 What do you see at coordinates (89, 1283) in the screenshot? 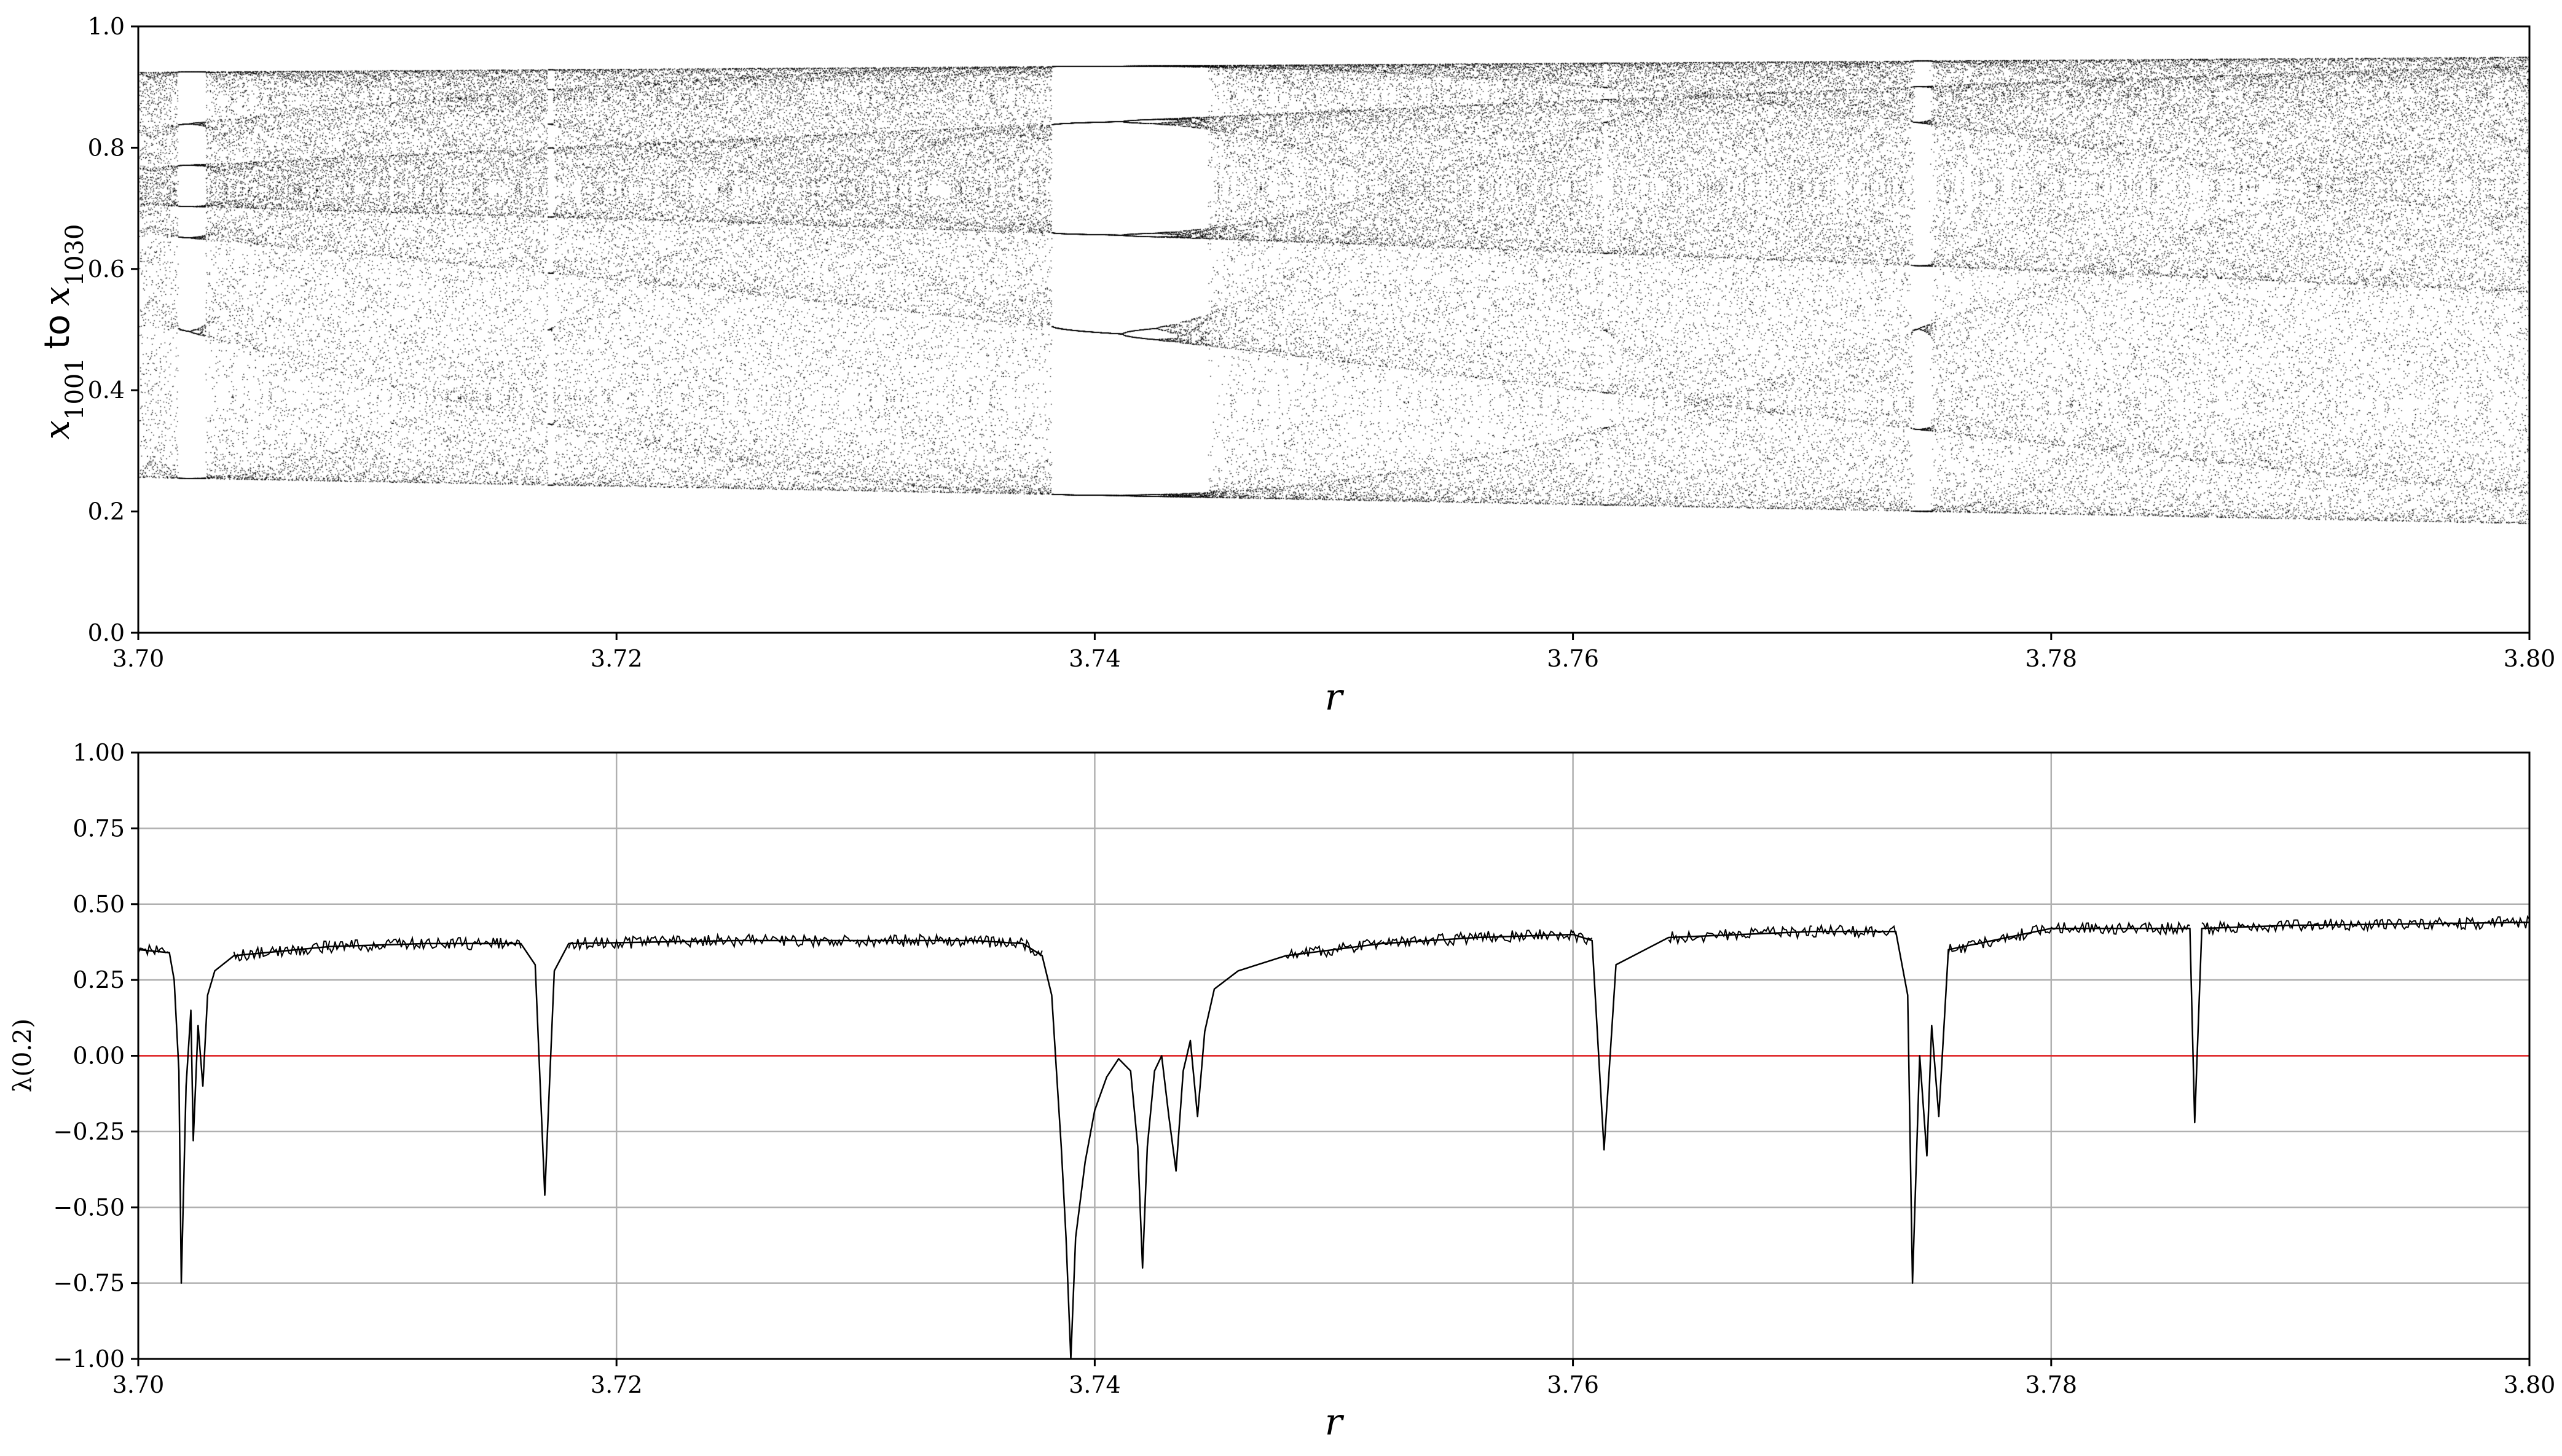
I see `lyapunov-y-tick-label: −0.75` at bounding box center [89, 1283].